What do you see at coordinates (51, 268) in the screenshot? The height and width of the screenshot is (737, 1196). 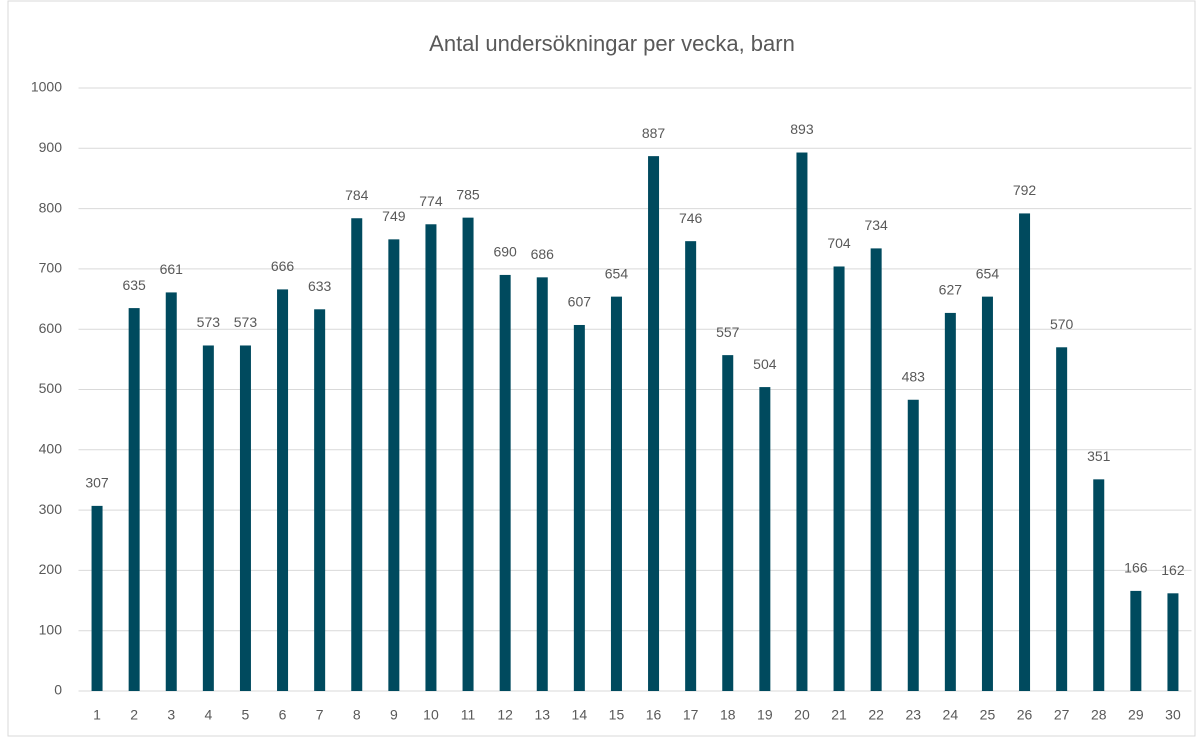 I see `y-tick-label: 700` at bounding box center [51, 268].